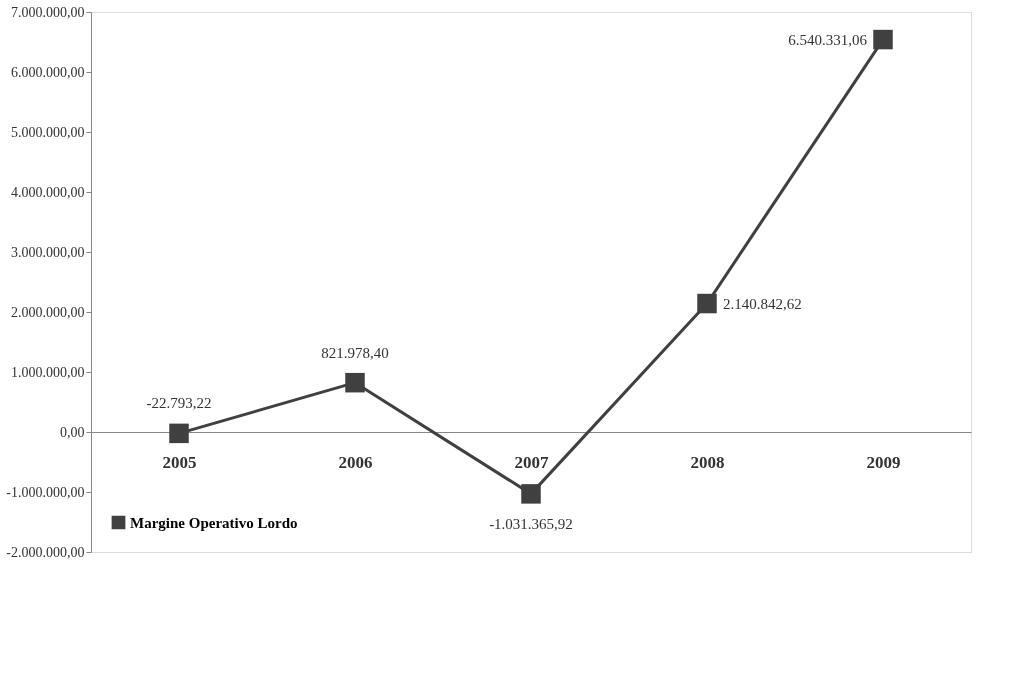  Describe the element at coordinates (48, 132) in the screenshot. I see `y-tick-label: 5.000.000,00` at that location.